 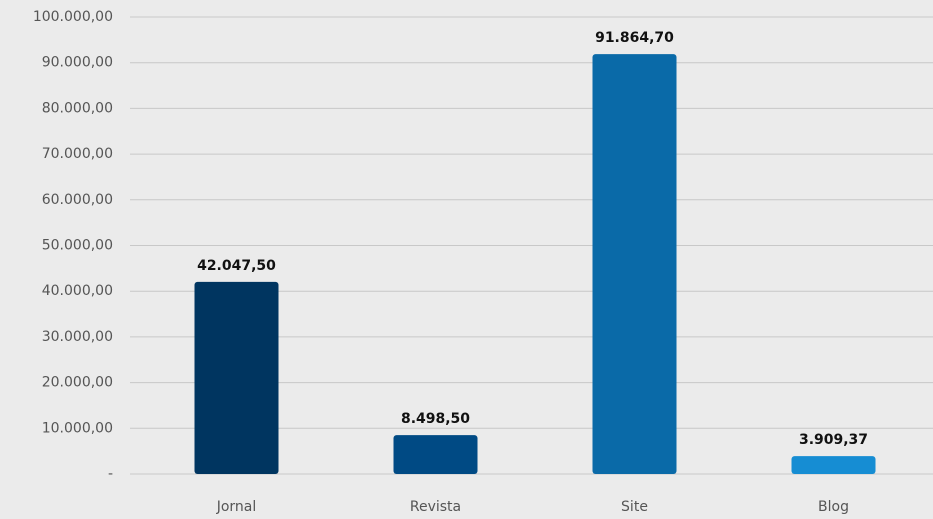 I want to click on y-tick-label: 60.000,00, so click(x=77, y=200).